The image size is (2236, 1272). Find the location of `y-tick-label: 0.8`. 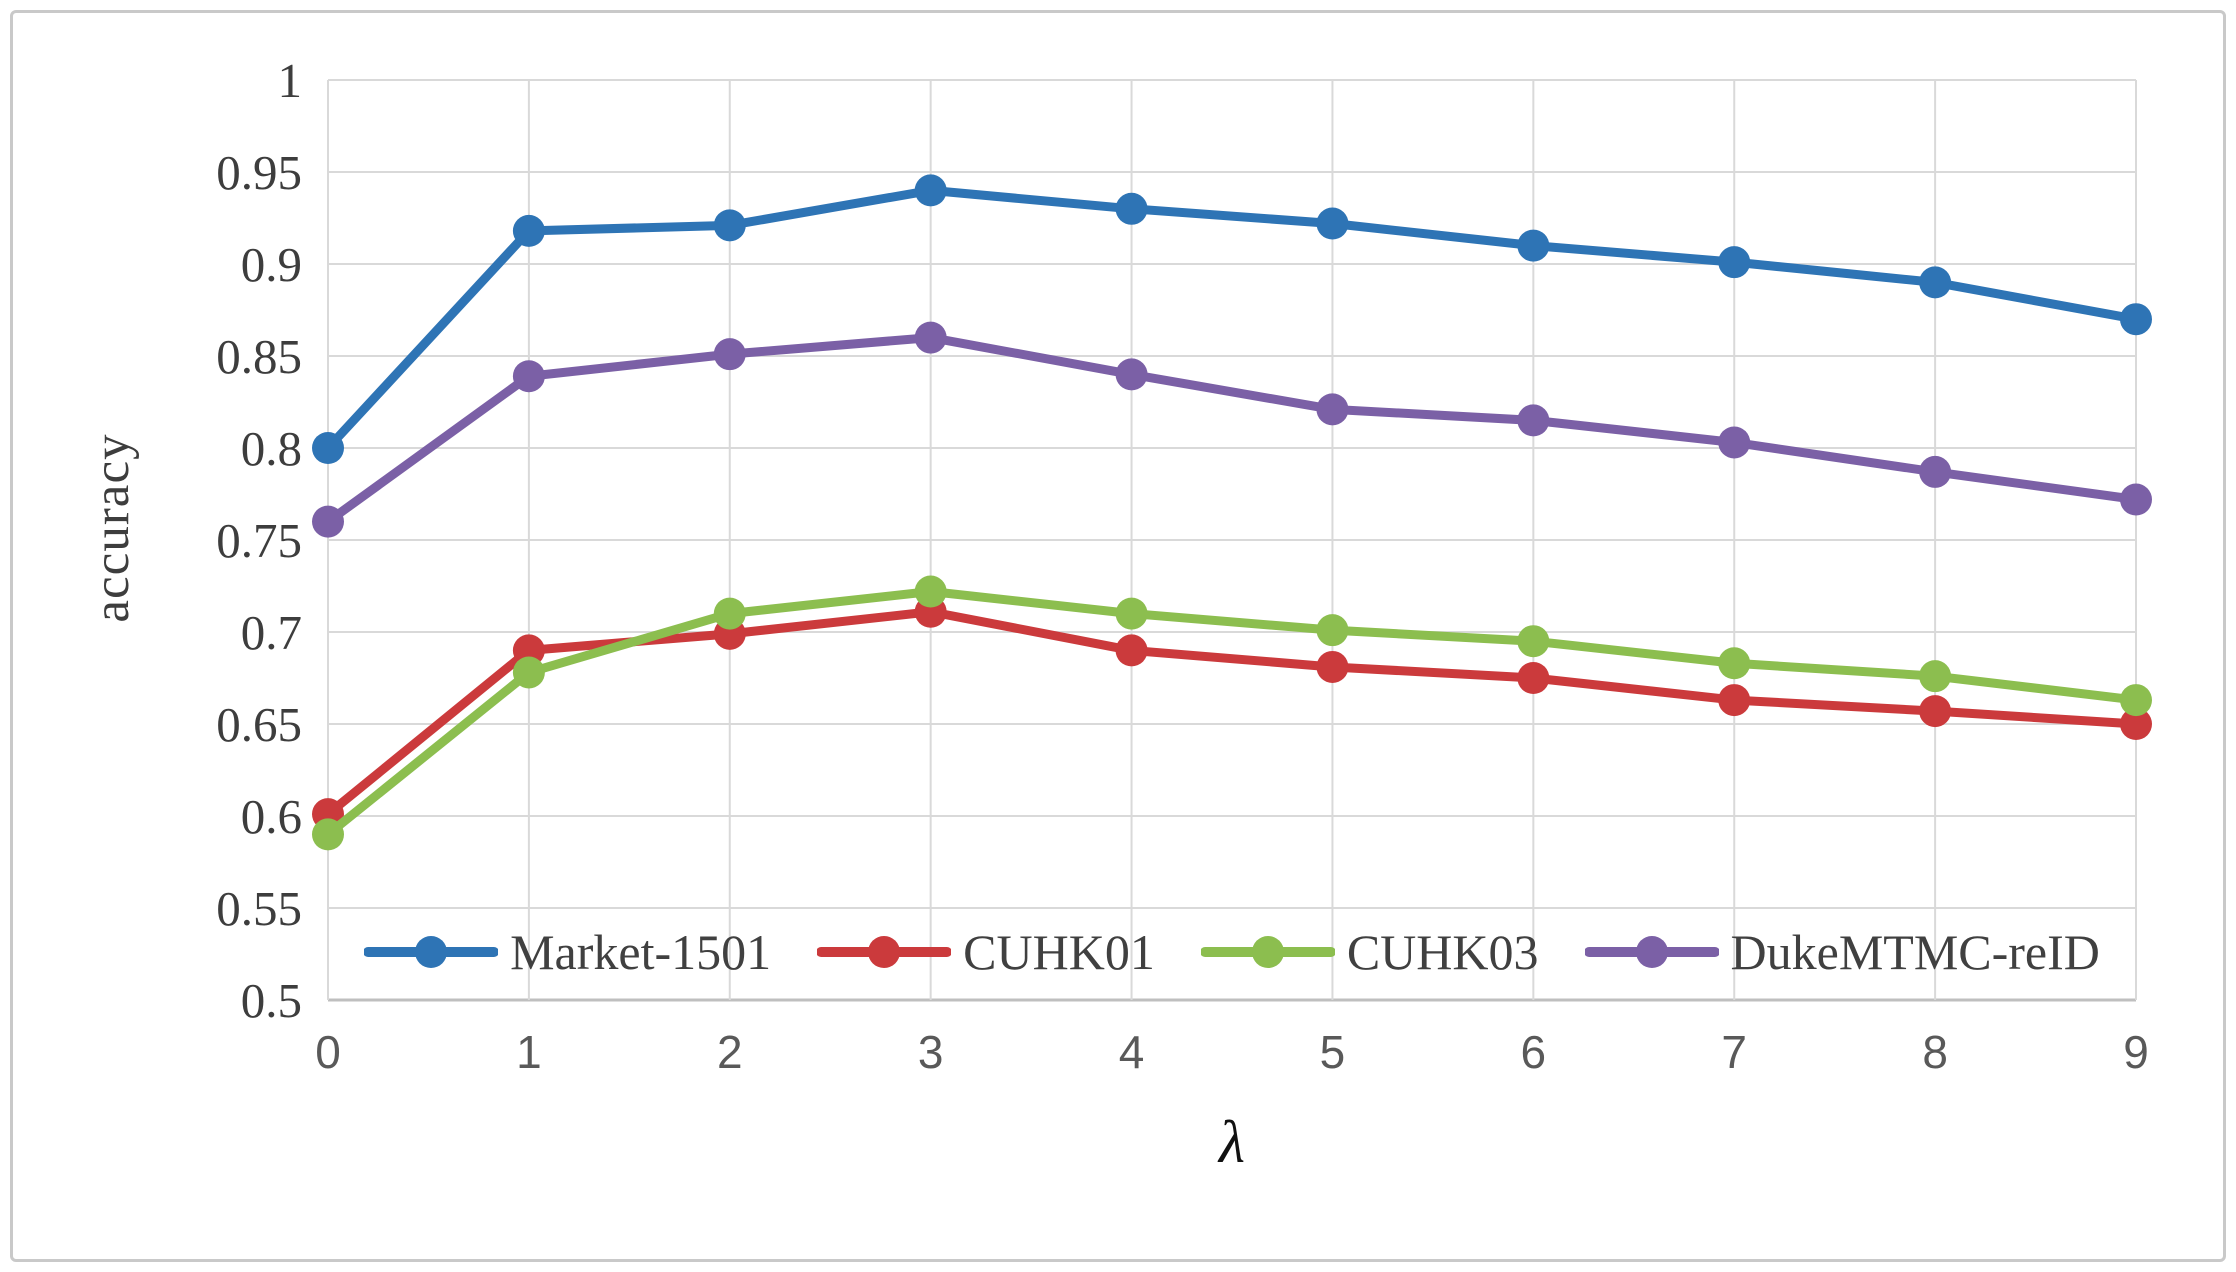

y-tick-label: 0.8 is located at coordinates (271, 448).